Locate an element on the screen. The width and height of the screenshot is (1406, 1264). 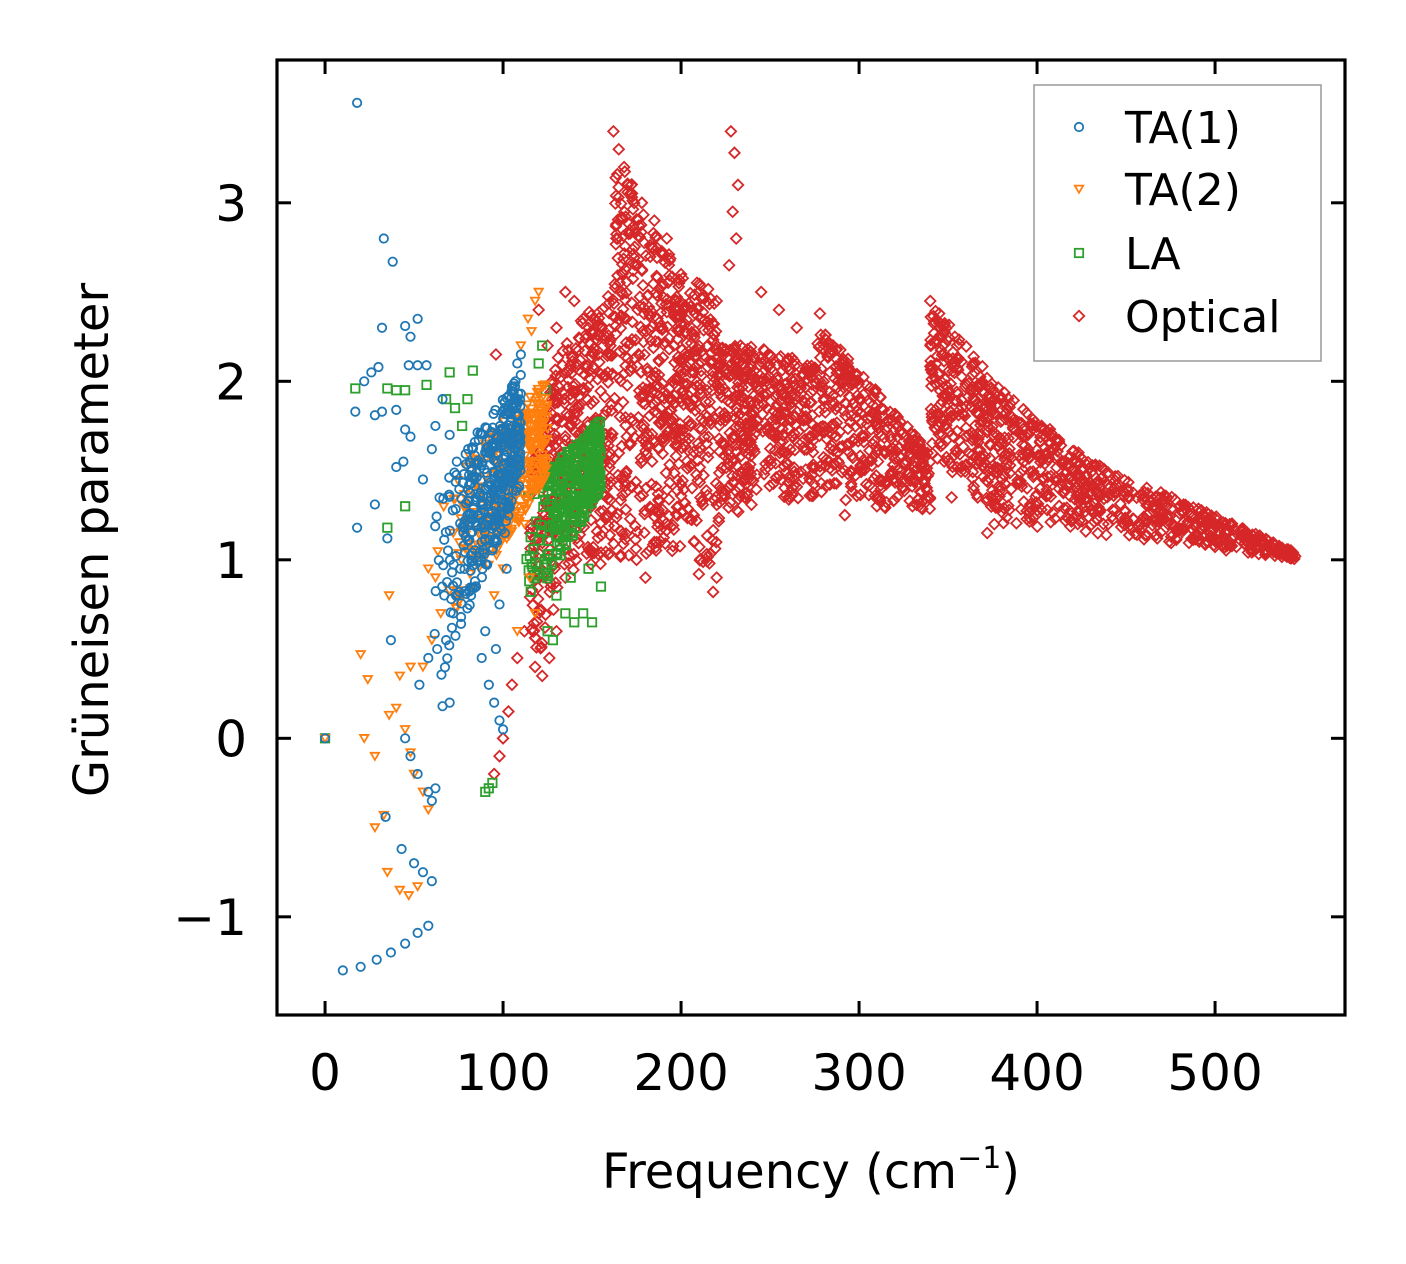
x-tick-label: 400 is located at coordinates (1036, 1073).